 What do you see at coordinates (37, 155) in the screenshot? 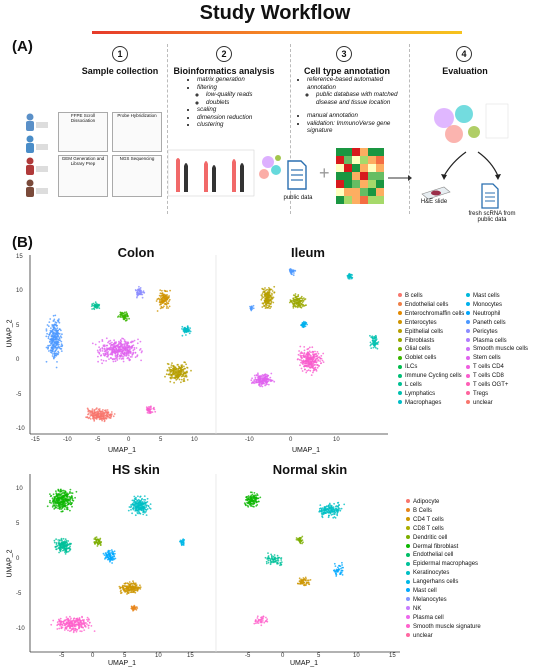
I see `patient-icons` at bounding box center [37, 155].